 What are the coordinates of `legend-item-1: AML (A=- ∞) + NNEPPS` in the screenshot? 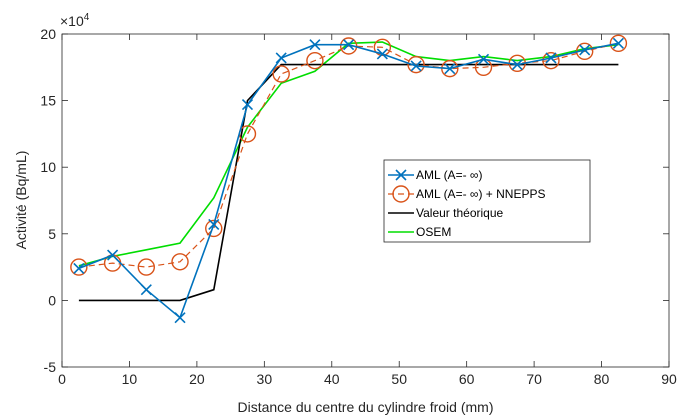 It's located at (466, 194).